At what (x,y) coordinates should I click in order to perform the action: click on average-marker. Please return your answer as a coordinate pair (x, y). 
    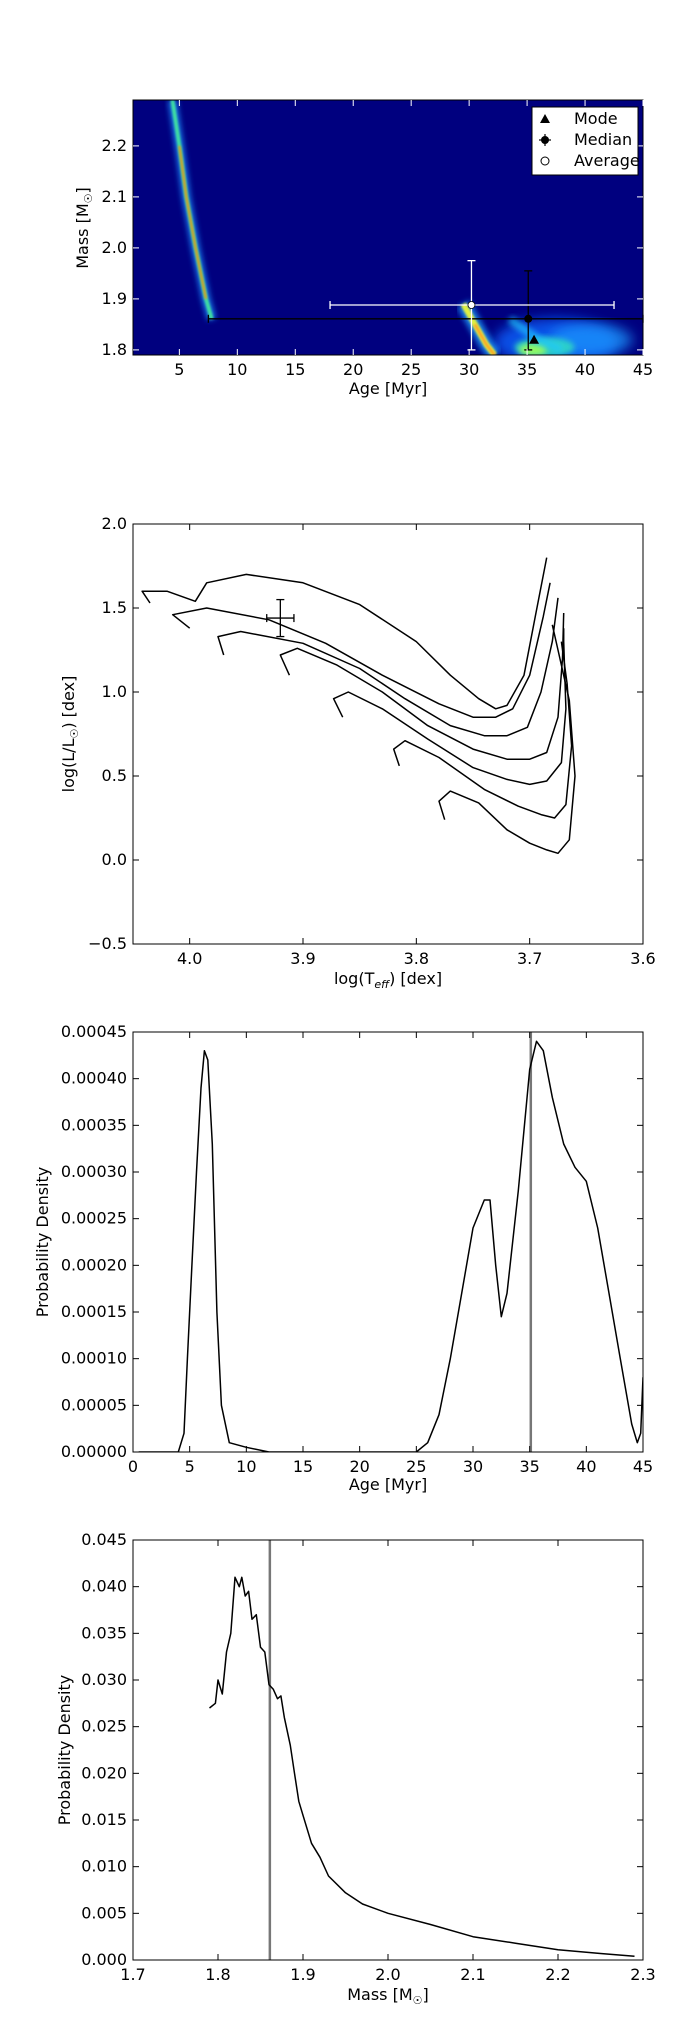
    Looking at the image, I should click on (471, 305).